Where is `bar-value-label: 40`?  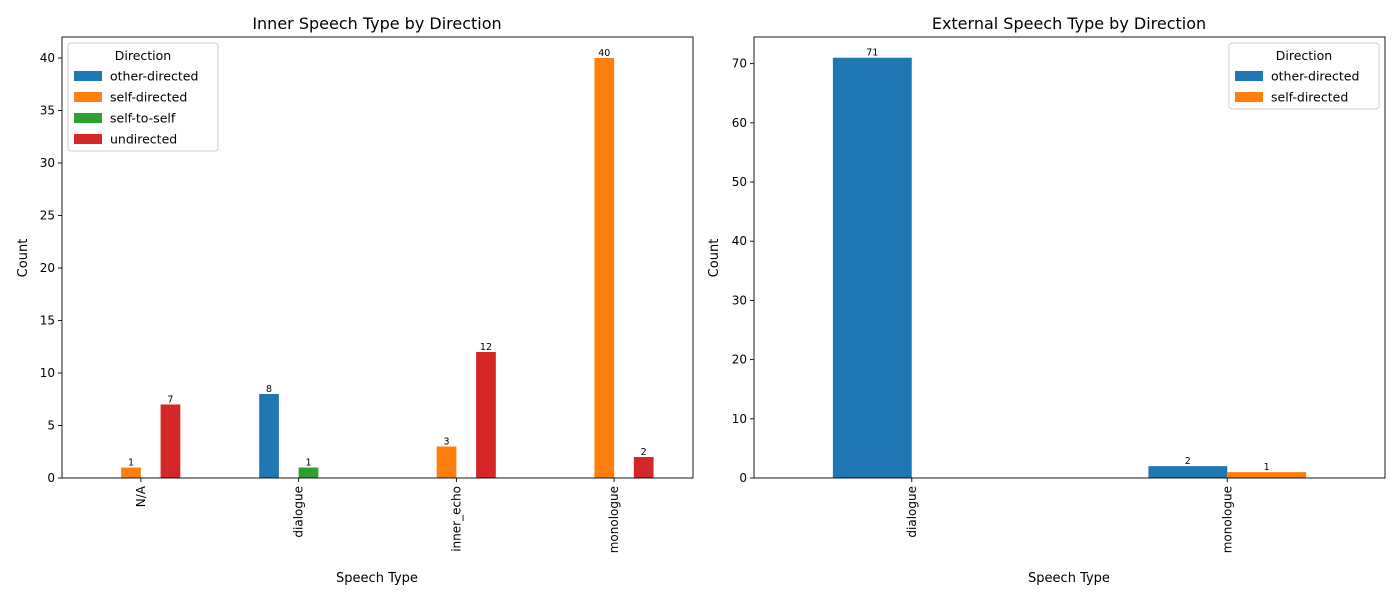
bar-value-label: 40 is located at coordinates (604, 53).